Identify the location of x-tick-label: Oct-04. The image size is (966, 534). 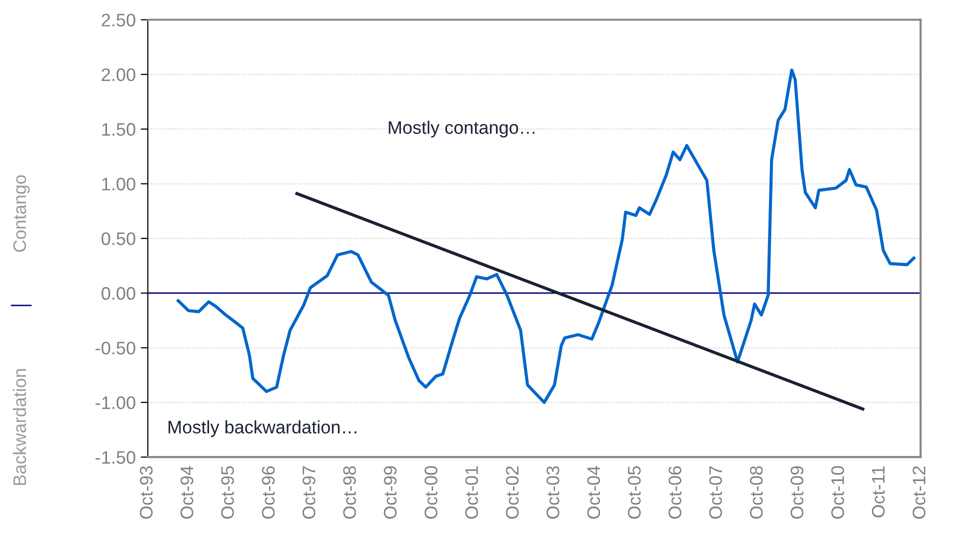
(593, 492).